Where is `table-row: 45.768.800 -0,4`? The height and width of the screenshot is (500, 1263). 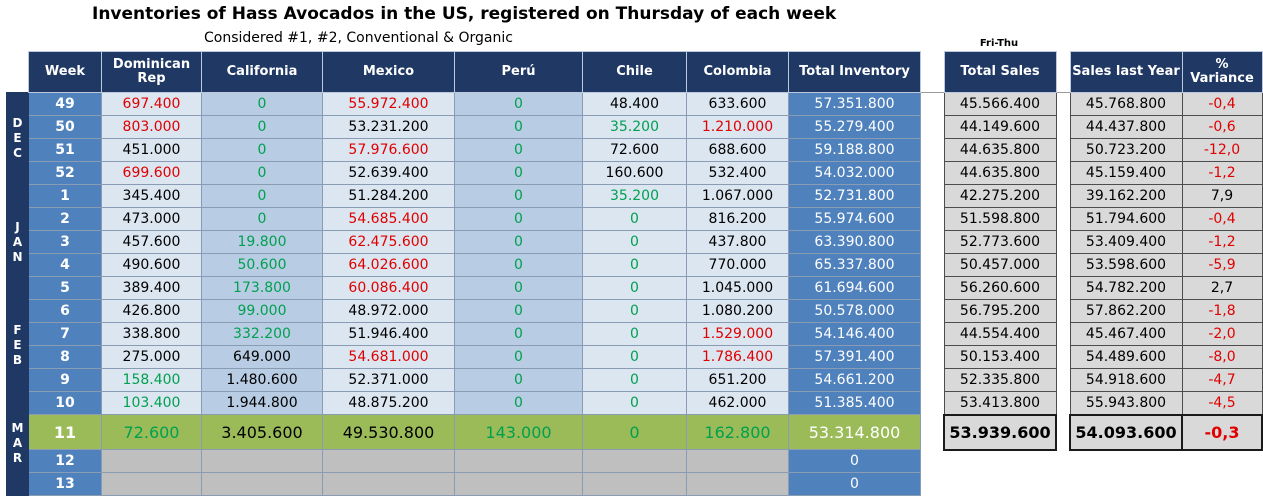
table-row: 45.768.800 -0,4 is located at coordinates (1166, 104).